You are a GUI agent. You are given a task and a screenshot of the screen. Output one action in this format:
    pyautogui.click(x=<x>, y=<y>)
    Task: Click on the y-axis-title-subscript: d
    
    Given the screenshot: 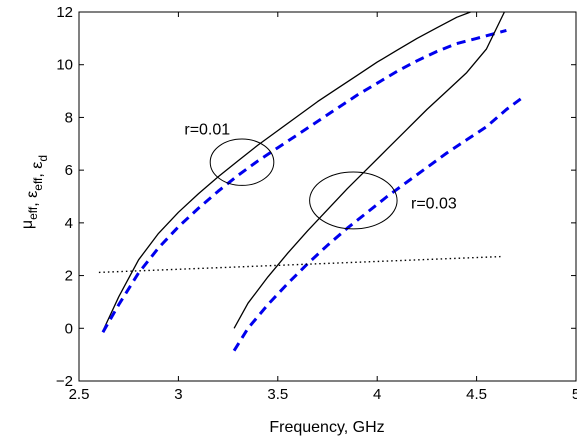 What is the action you would take?
    pyautogui.click(x=43, y=158)
    